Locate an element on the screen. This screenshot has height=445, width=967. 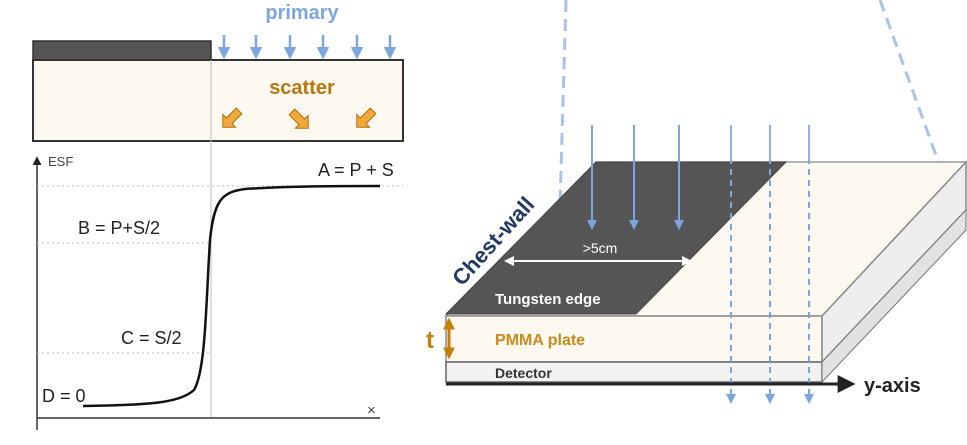
esf-axis-label: ESF is located at coordinates (60, 161).